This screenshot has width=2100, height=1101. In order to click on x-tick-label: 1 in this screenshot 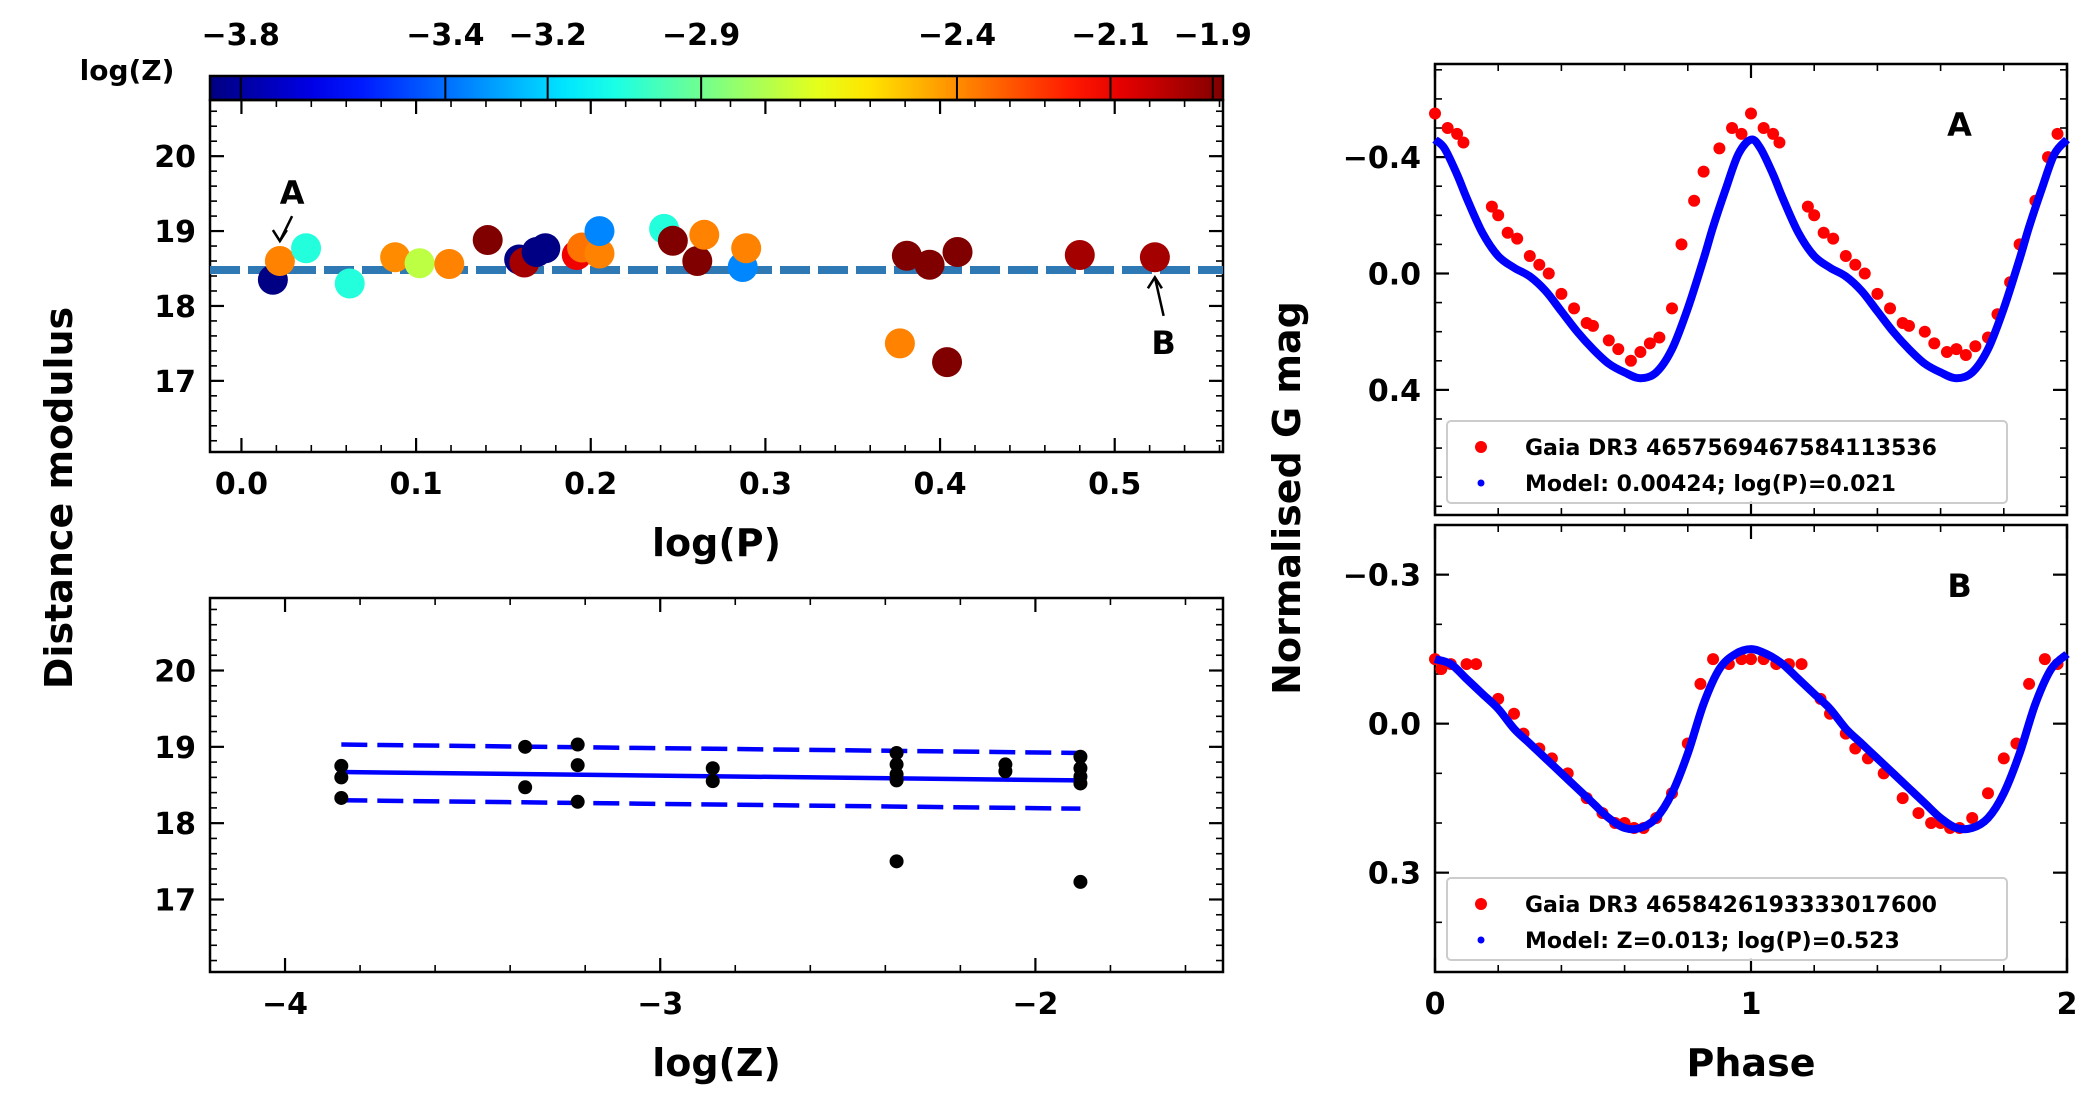, I will do `click(1751, 1004)`.